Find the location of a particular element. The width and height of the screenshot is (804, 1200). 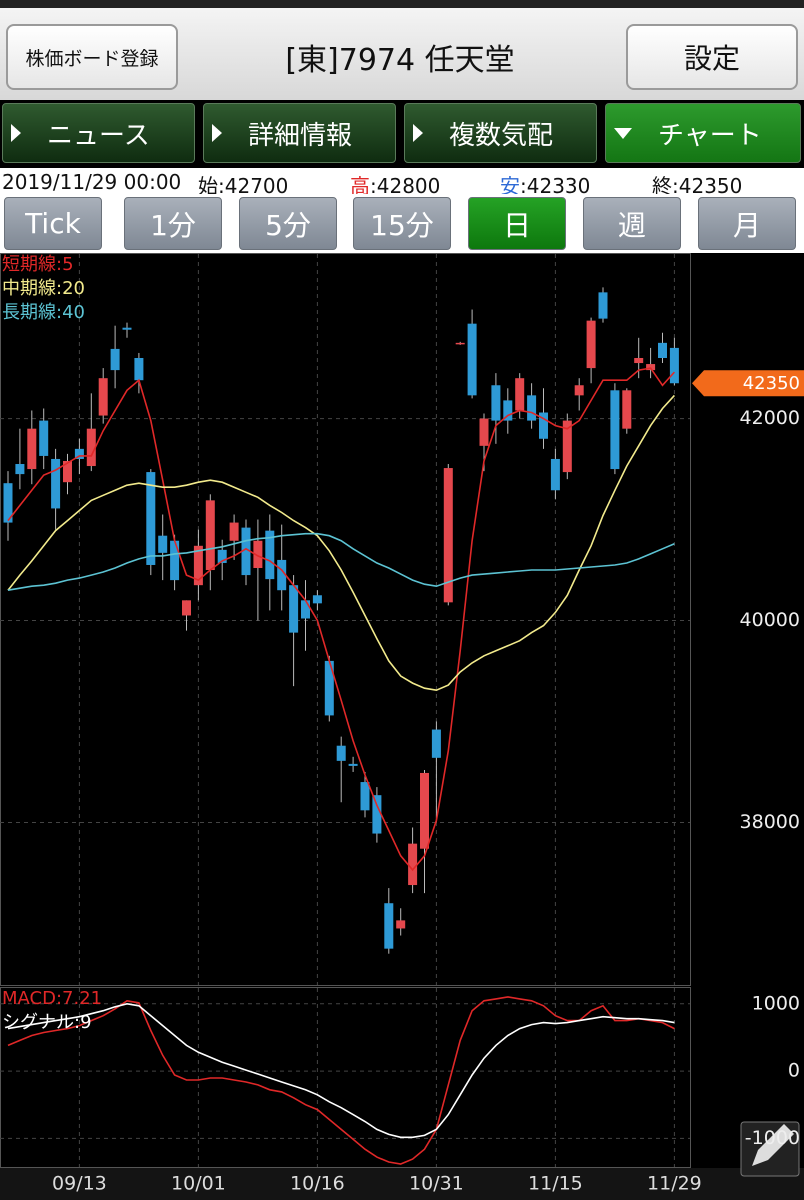

period-button: 月 is located at coordinates (747, 223).